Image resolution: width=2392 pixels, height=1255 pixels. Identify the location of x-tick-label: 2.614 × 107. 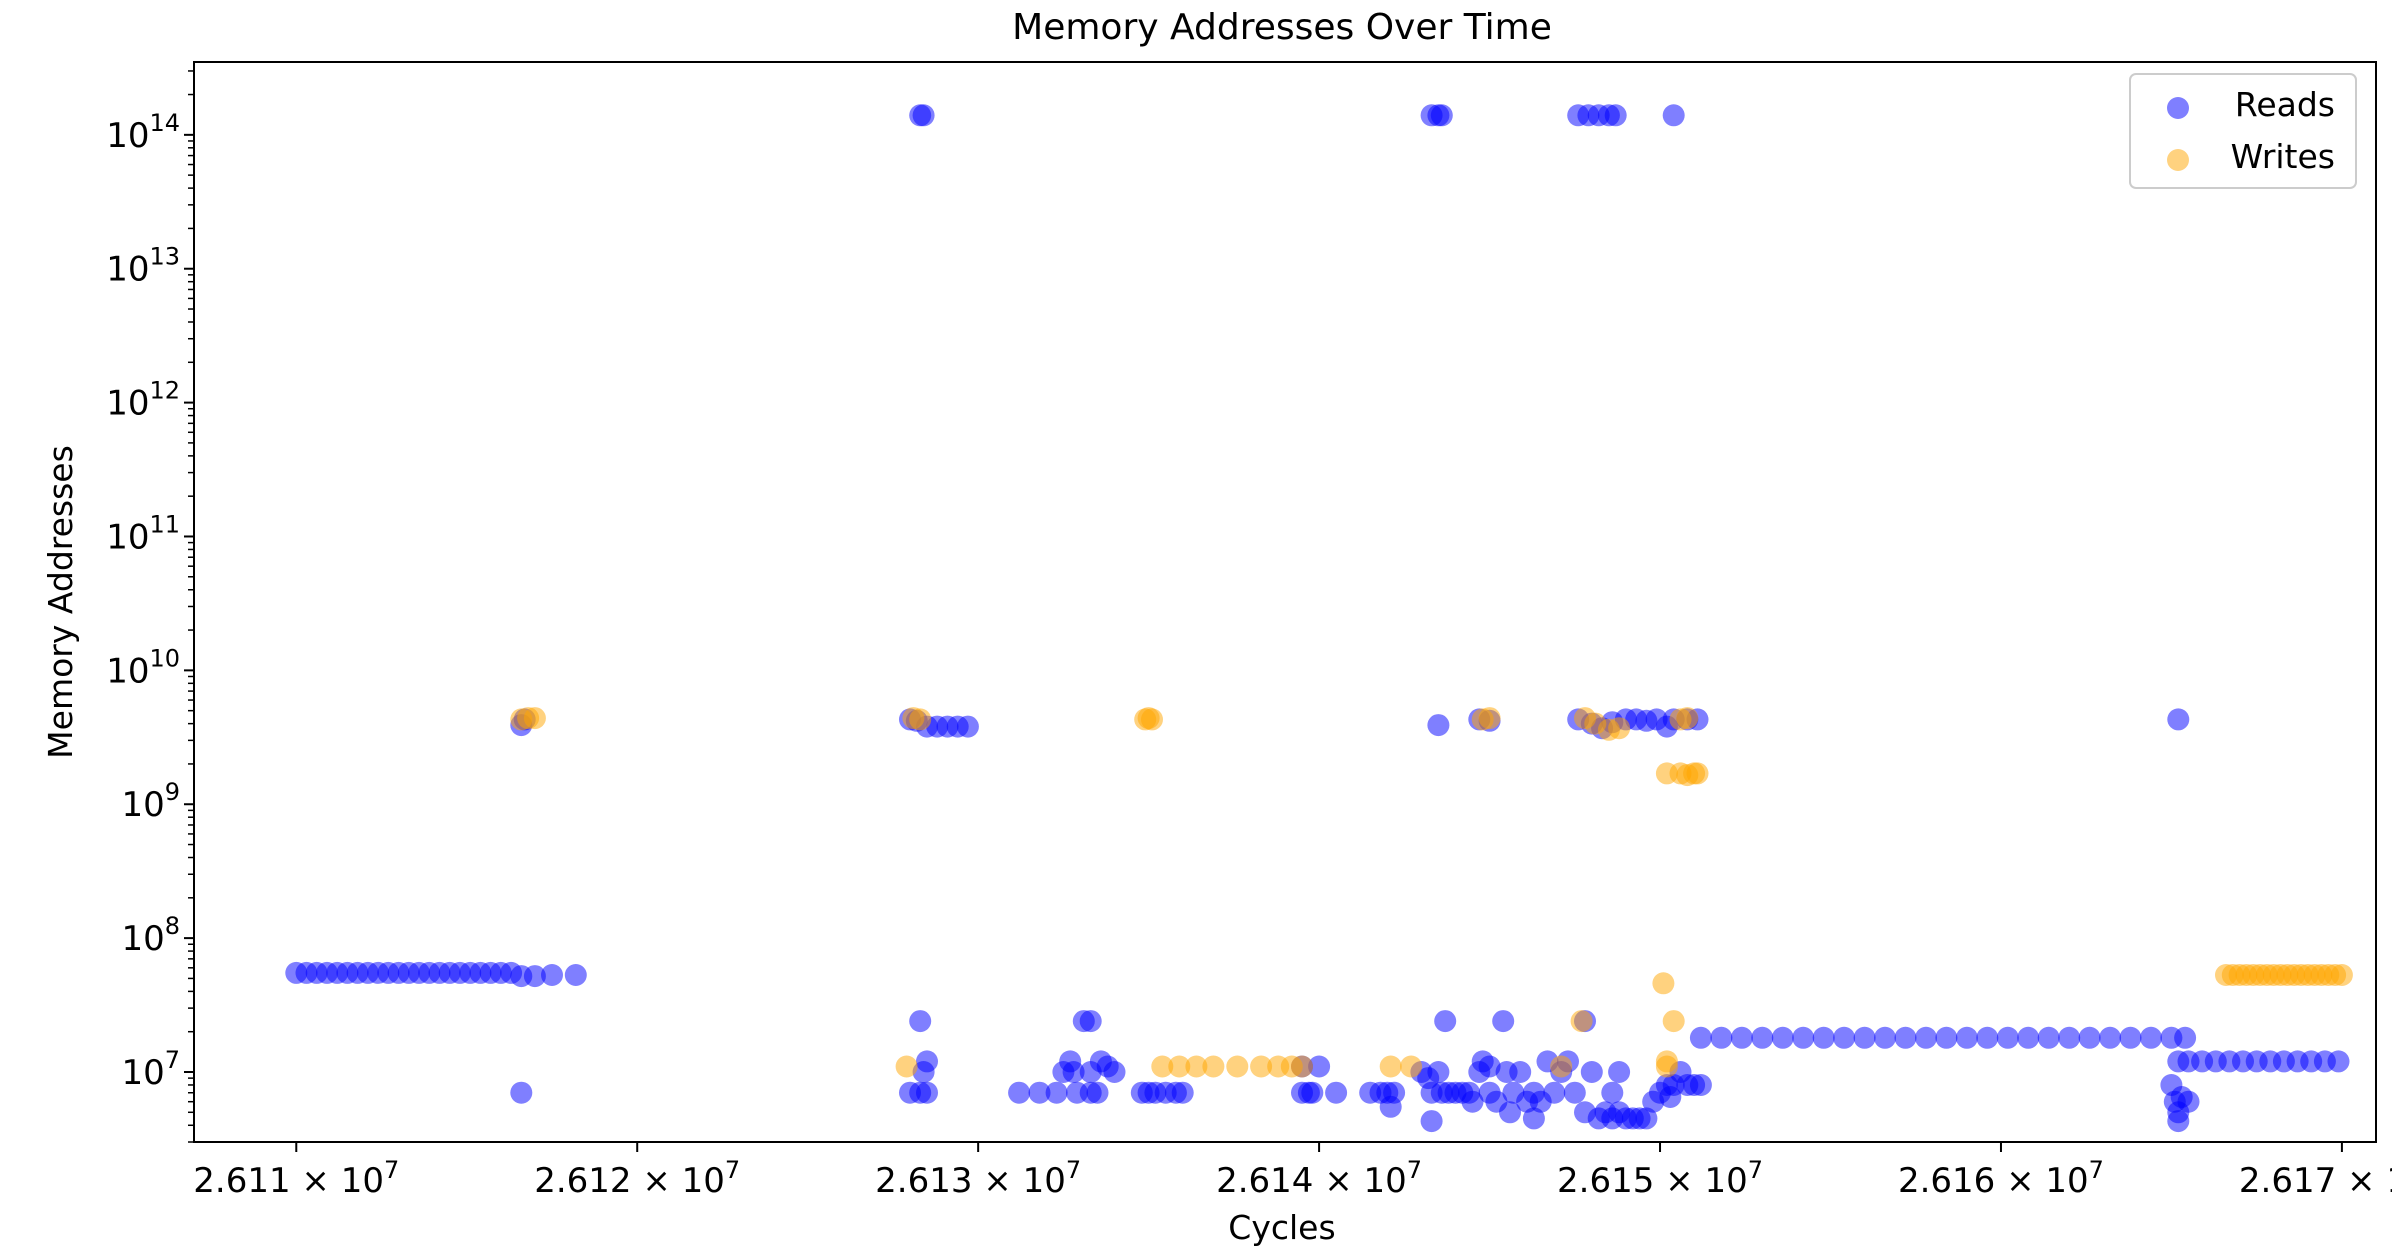
(1319, 1178).